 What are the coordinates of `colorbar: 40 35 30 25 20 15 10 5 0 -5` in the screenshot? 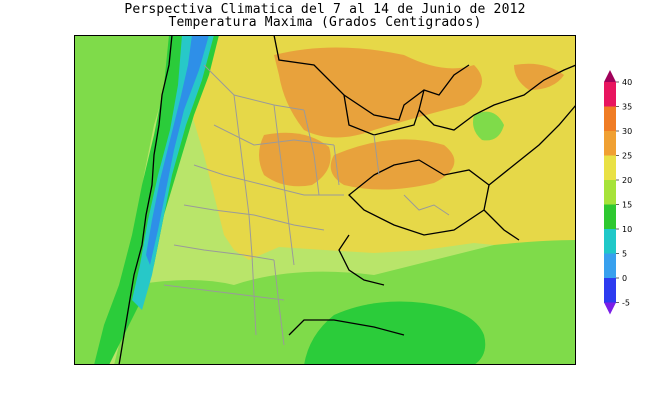 It's located at (618, 192).